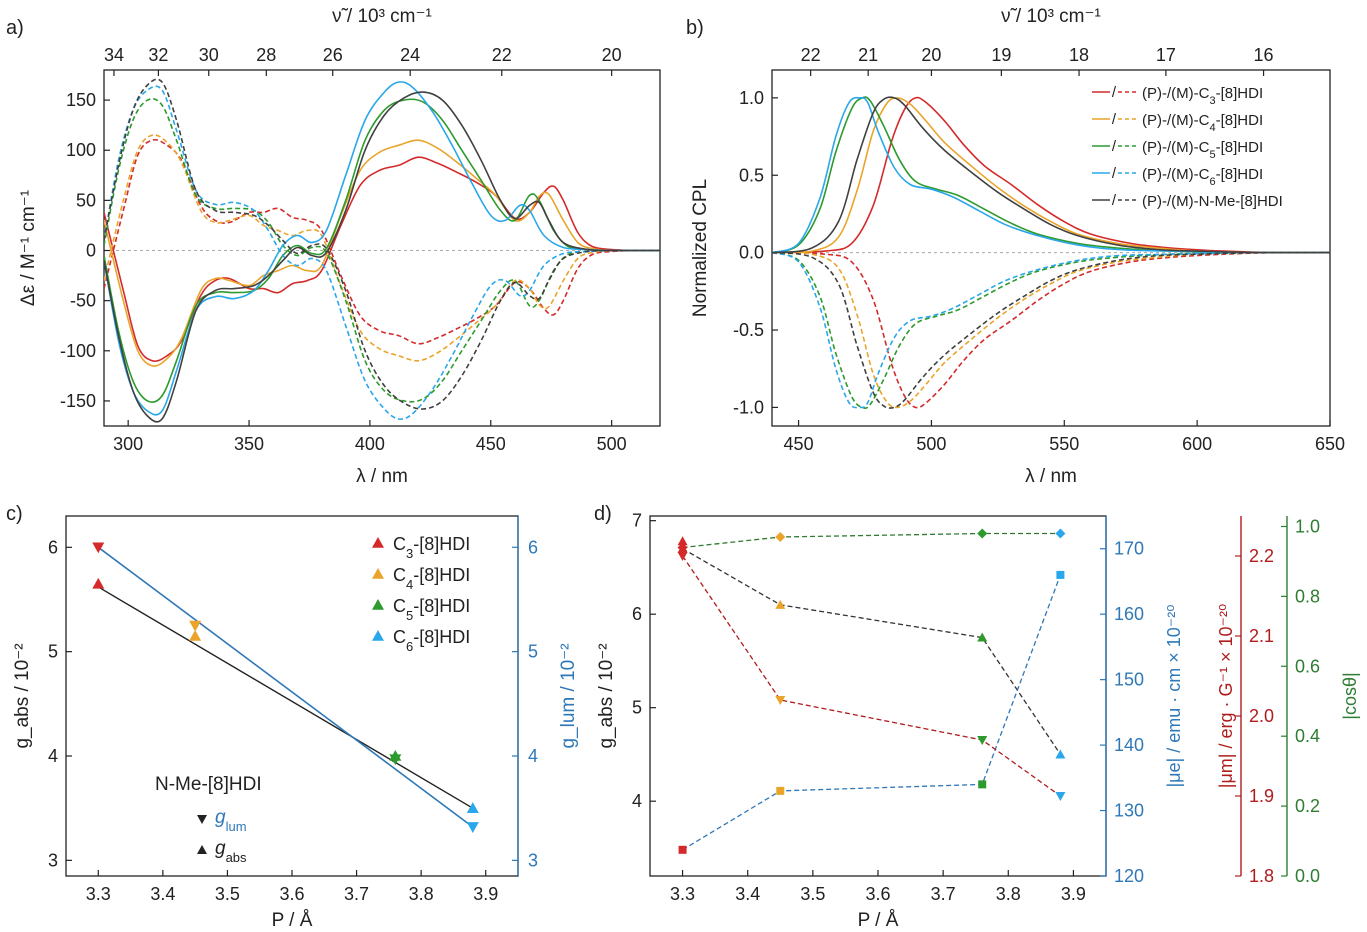 This screenshot has width=1367, height=932. I want to click on legend-entry: (P)-/(M)-C6-[8]HDI, so click(1202, 177).